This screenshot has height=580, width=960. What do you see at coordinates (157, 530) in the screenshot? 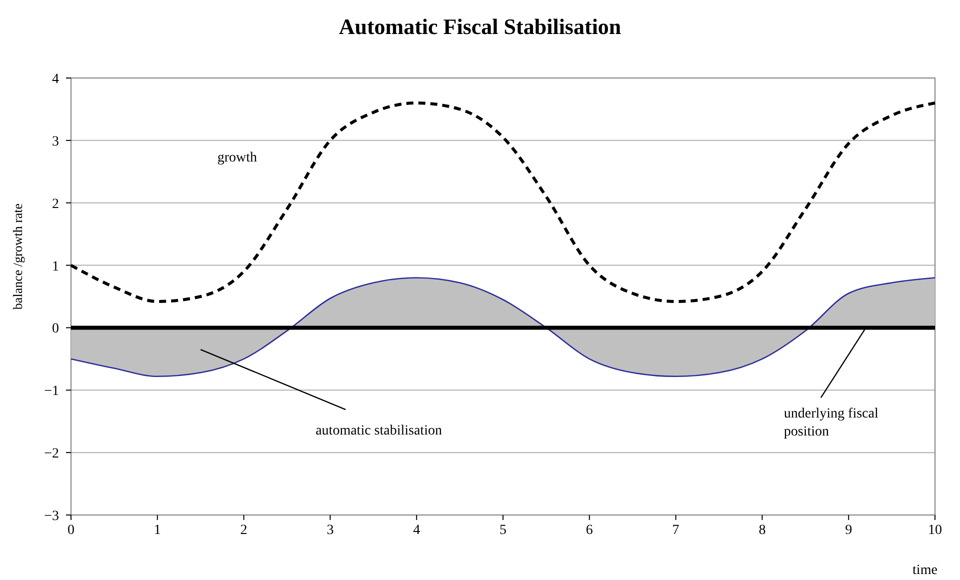
I see `x-tick-label: 1` at bounding box center [157, 530].